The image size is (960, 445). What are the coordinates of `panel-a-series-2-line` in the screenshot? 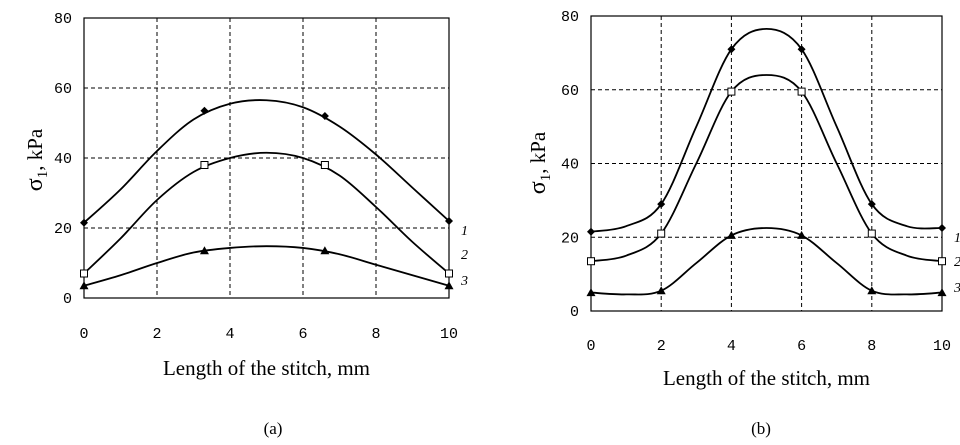 It's located at (266, 213).